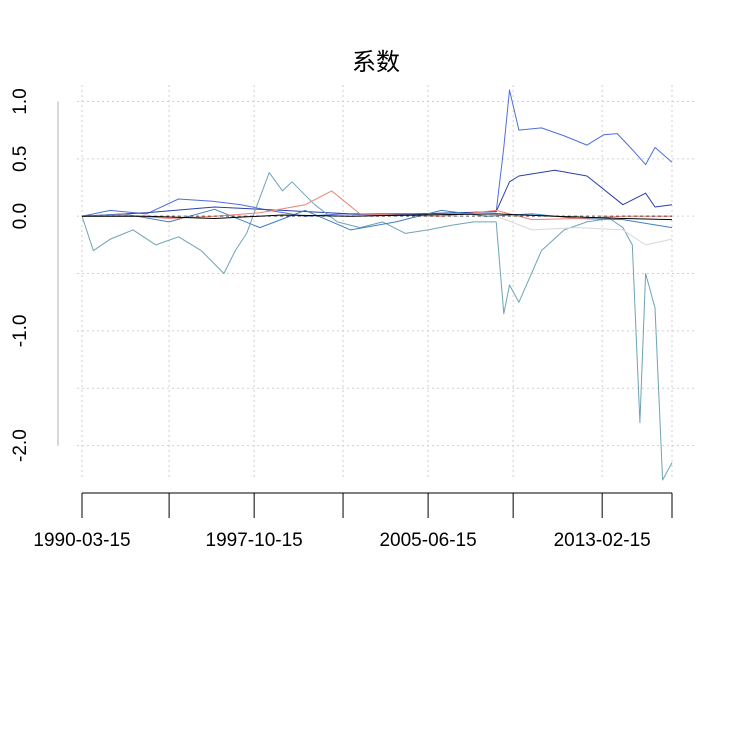  Describe the element at coordinates (20, 101) in the screenshot. I see `y-tick-label: 1.0` at that location.